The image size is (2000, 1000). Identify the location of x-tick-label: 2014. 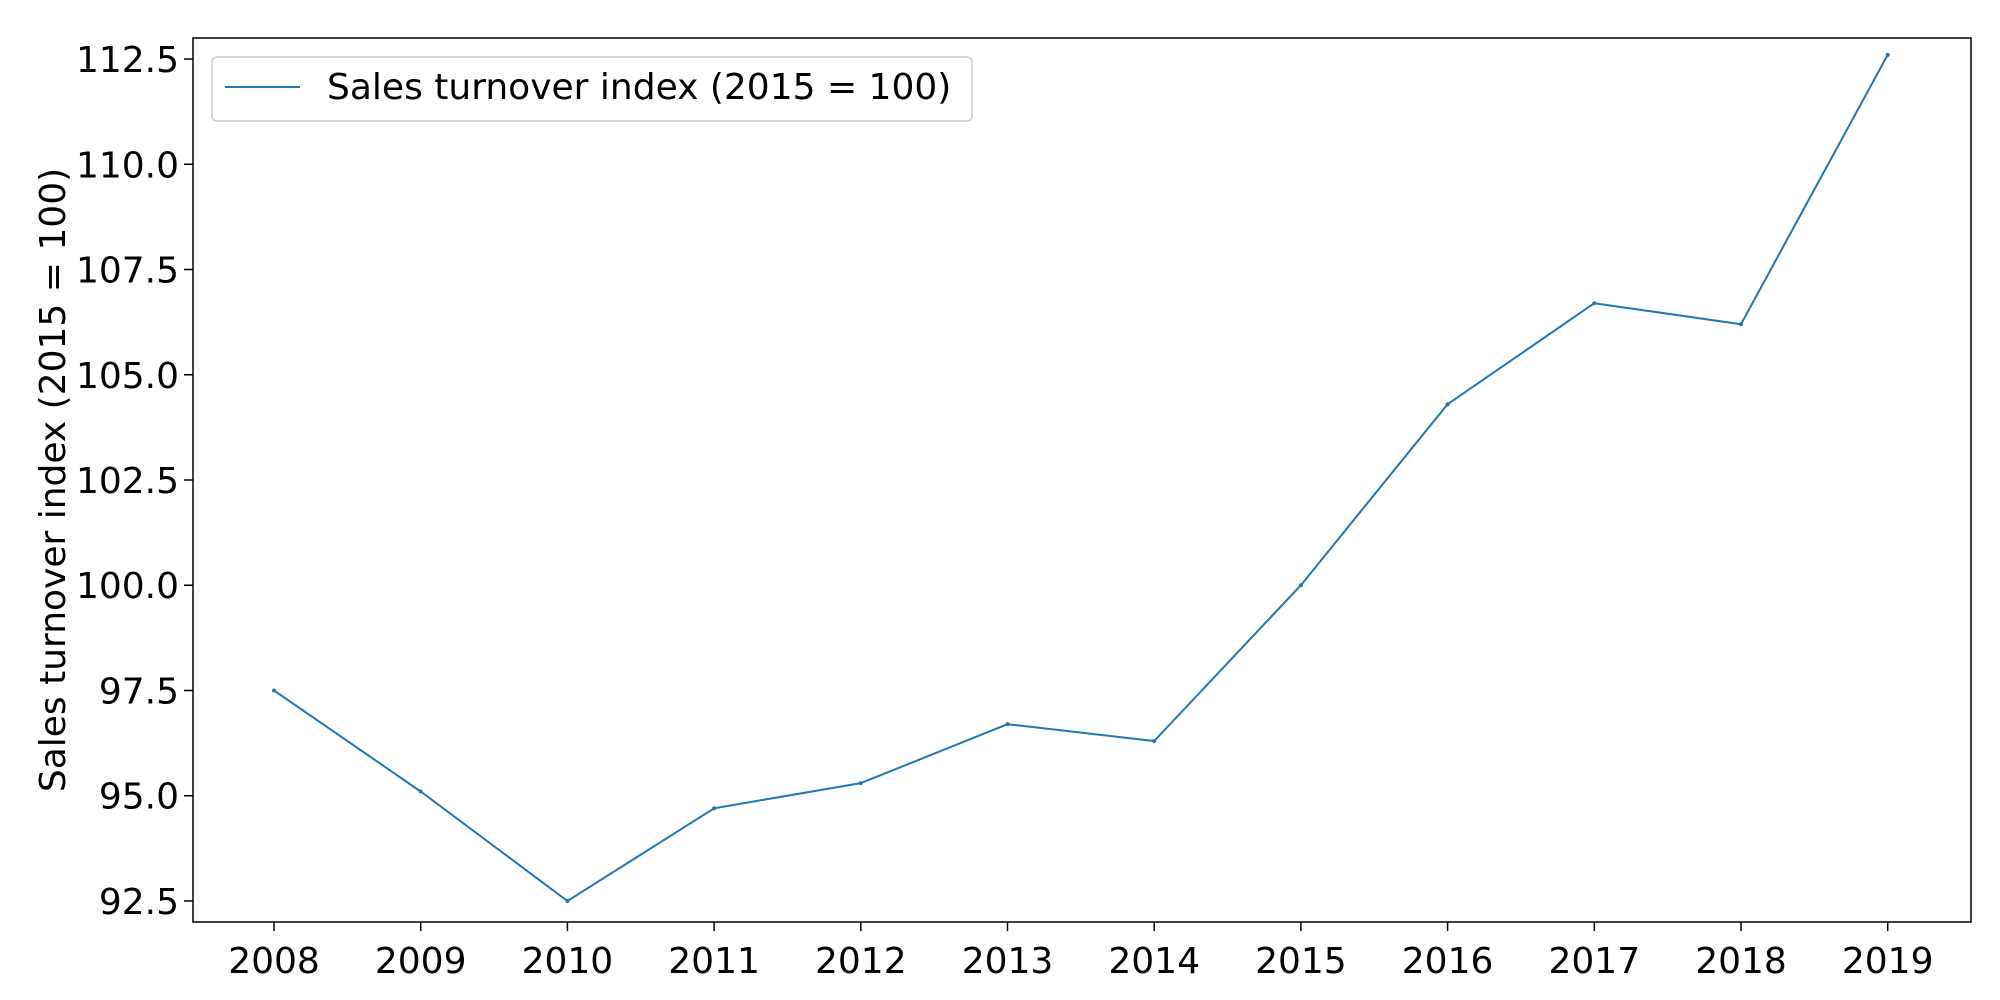
(1154, 961).